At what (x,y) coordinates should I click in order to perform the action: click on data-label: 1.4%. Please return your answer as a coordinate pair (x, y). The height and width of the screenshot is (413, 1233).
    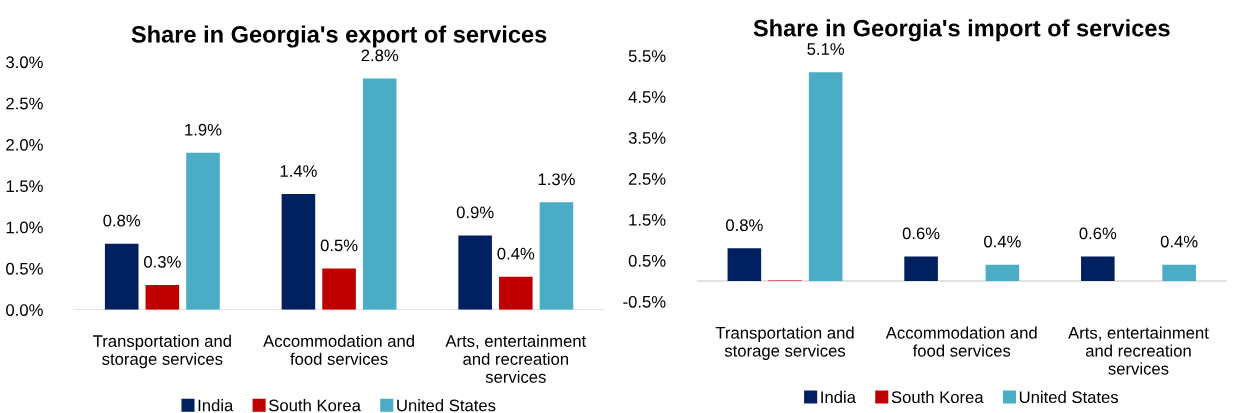
    Looking at the image, I should click on (298, 171).